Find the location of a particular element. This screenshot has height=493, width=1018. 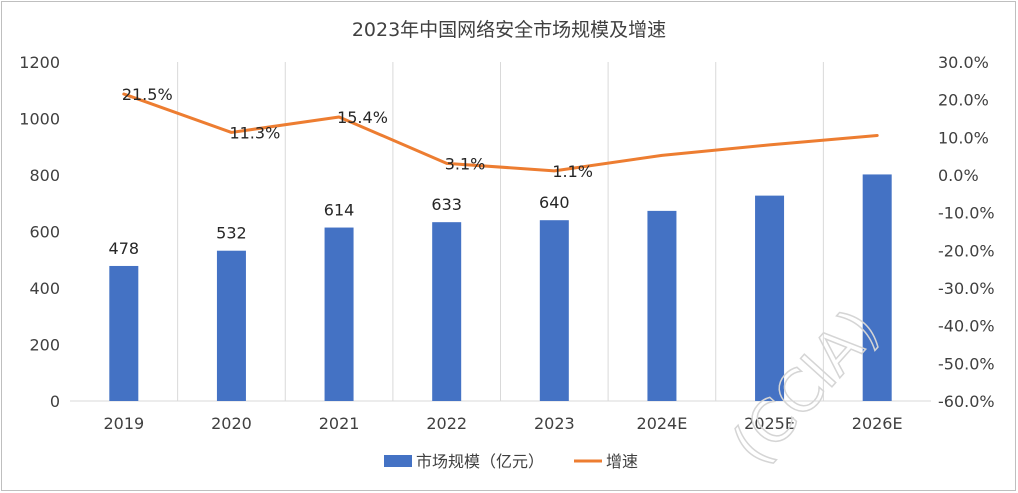

chart-title: 2023年中国网络安全市场规模及增速 is located at coordinates (509, 30).